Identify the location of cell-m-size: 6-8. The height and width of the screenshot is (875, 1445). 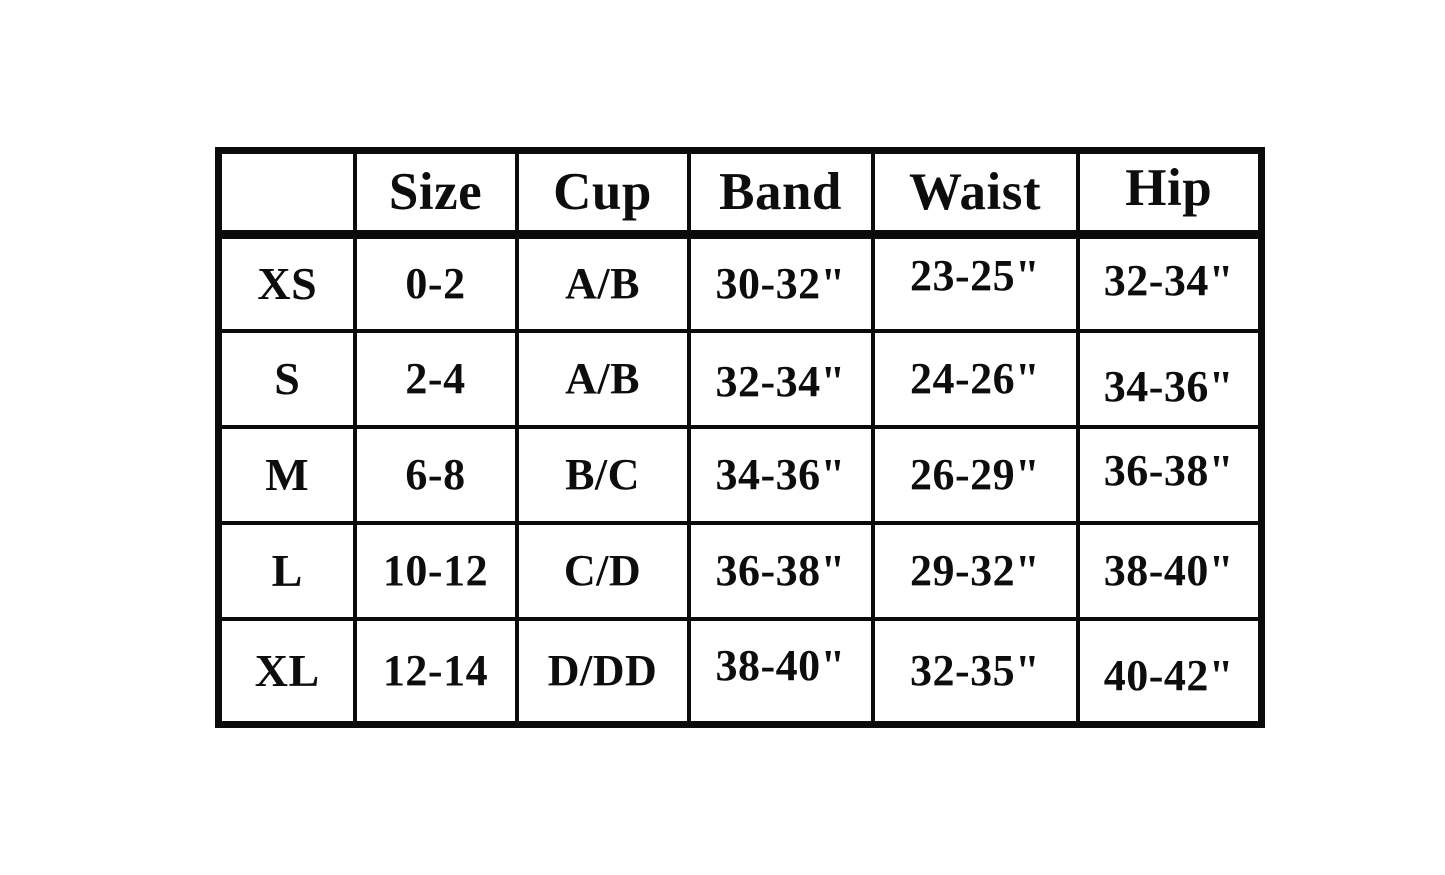
(435, 474).